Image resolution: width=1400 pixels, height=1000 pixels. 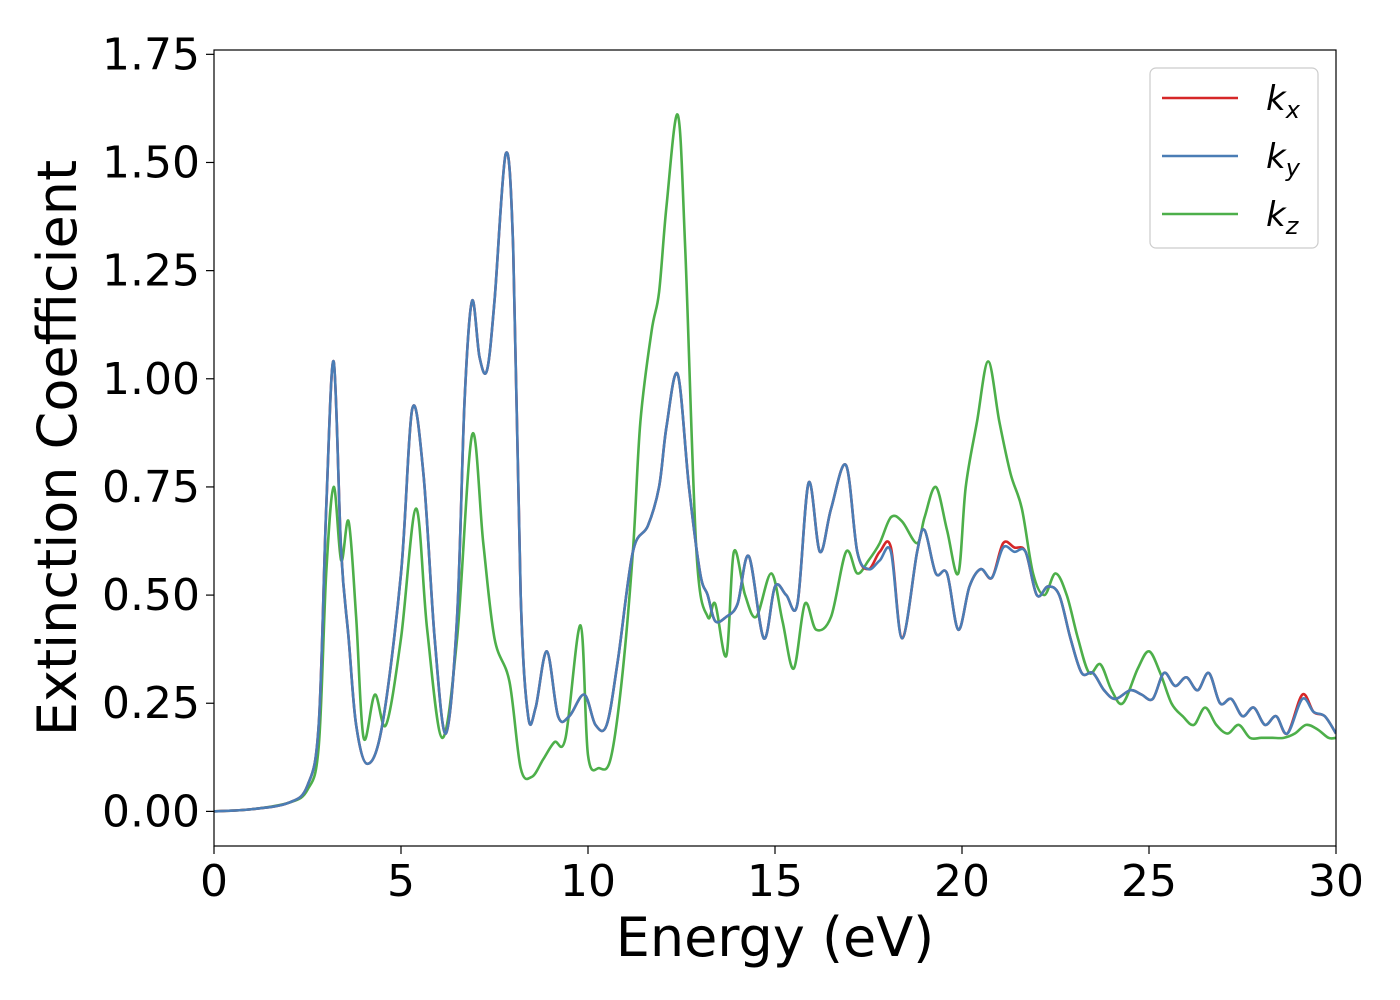 What do you see at coordinates (214, 881) in the screenshot?
I see `x-tick-label: 0` at bounding box center [214, 881].